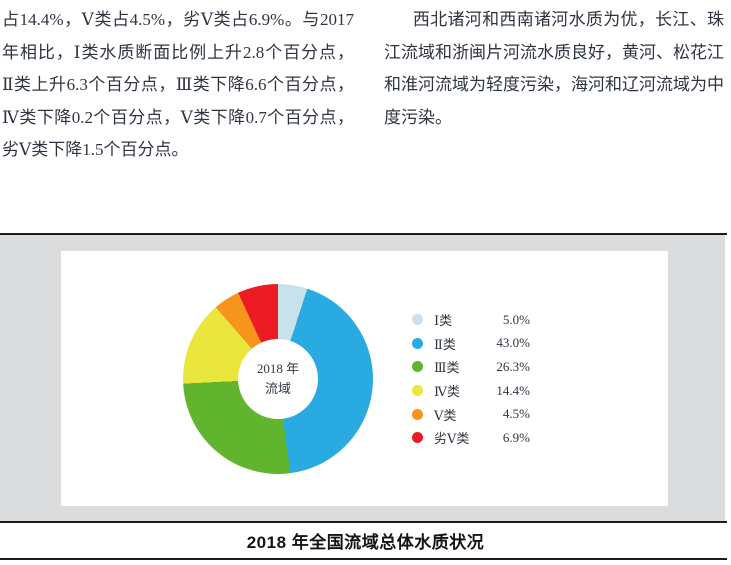 Image resolution: width=731 pixels, height=565 pixels. Describe the element at coordinates (447, 368) in the screenshot. I see `legend-label: Ⅲ类` at that location.